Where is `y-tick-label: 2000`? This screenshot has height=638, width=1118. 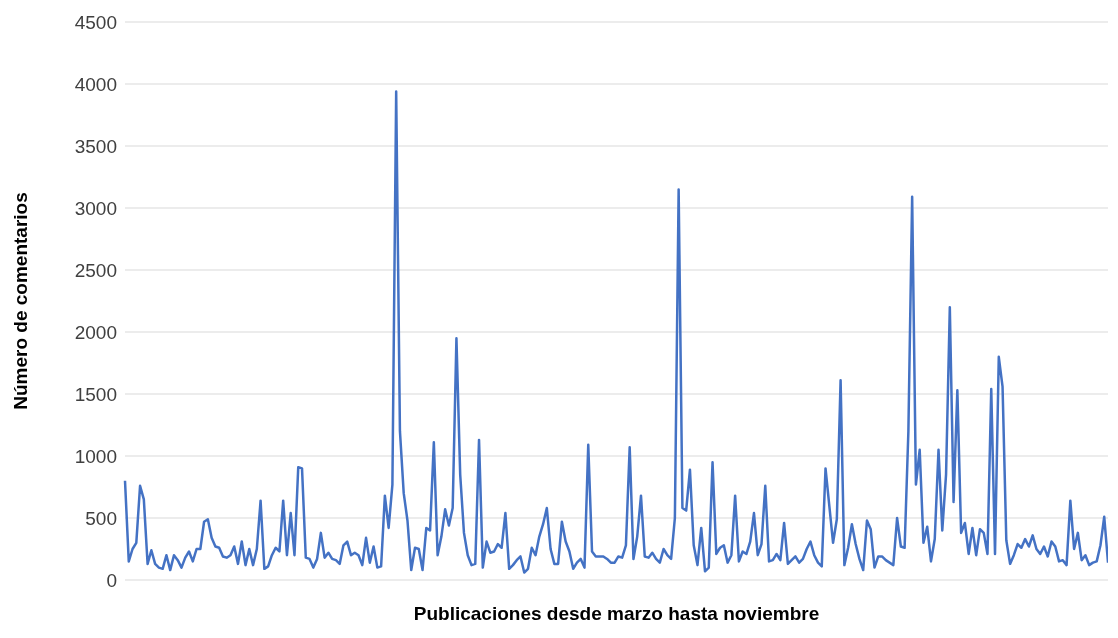 y-tick-label: 2000 is located at coordinates (95, 332).